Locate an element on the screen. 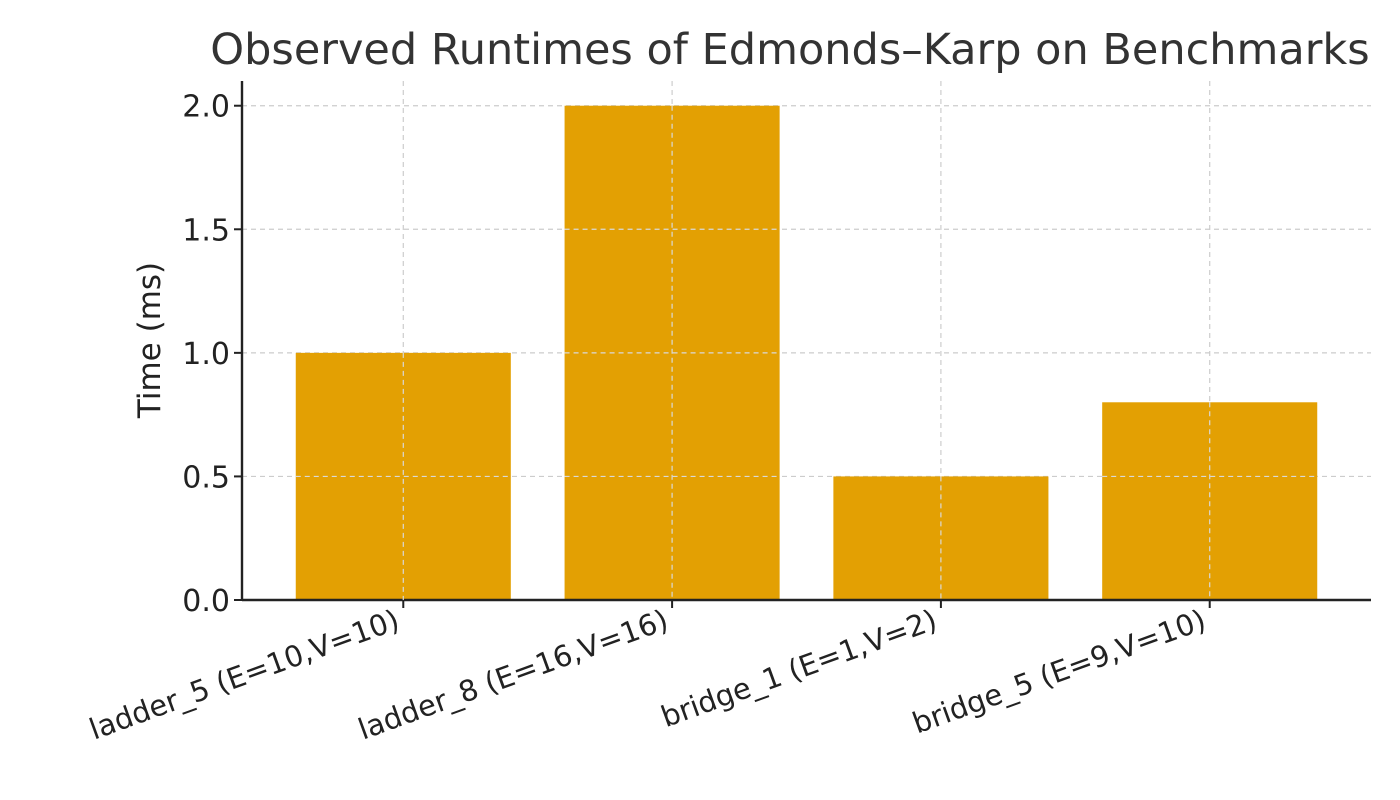 The width and height of the screenshot is (1400, 800). y-tick-label: 1.5 is located at coordinates (206, 230).